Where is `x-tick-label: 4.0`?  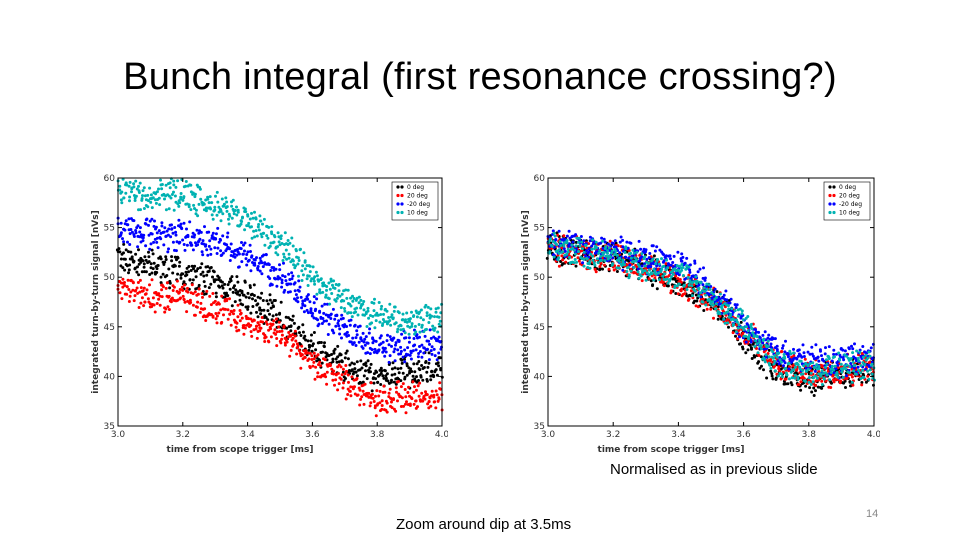 x-tick-label: 4.0 is located at coordinates (441, 435).